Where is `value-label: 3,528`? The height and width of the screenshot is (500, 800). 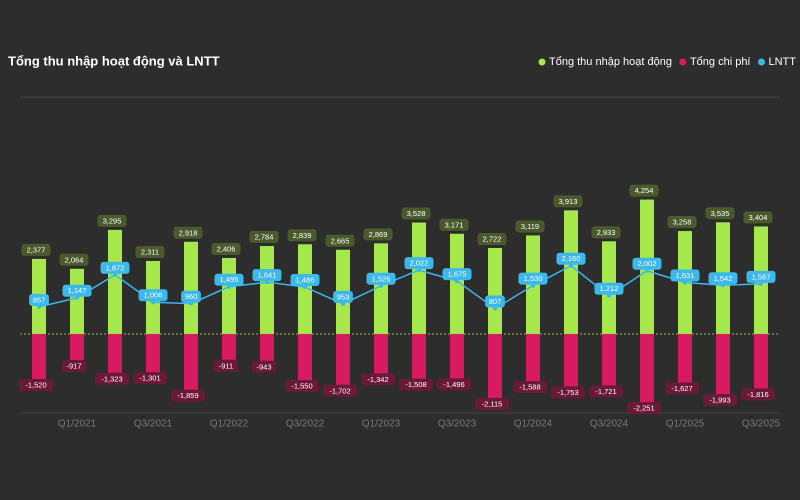 value-label: 3,528 is located at coordinates (416, 213).